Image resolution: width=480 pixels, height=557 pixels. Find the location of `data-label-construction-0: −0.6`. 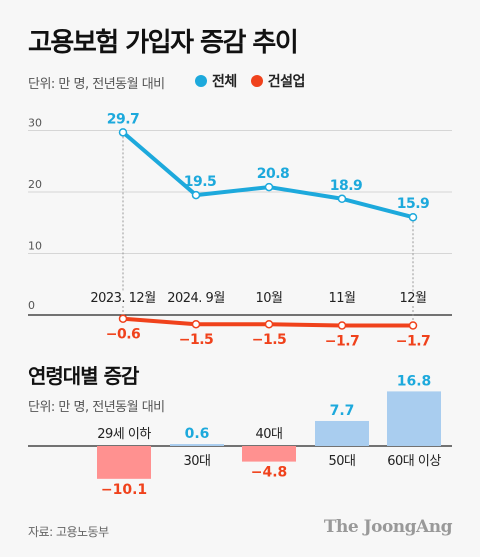

data-label-construction-0: −0.6 is located at coordinates (123, 335).